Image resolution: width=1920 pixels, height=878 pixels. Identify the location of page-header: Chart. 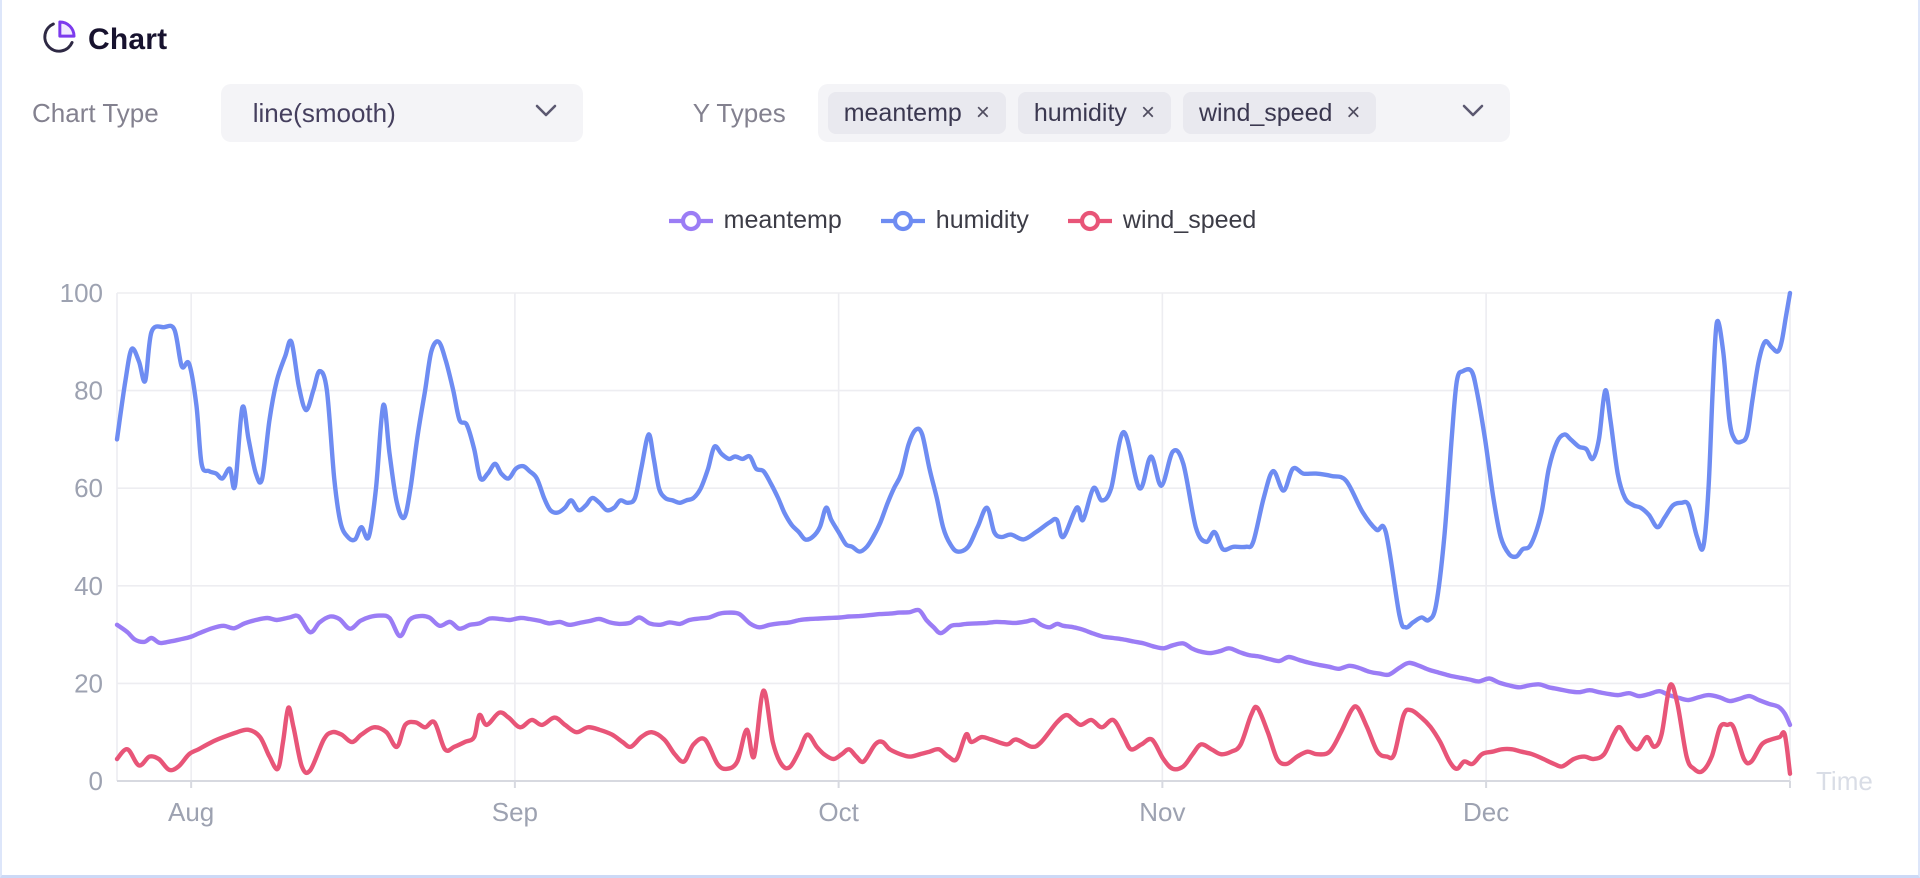
(104, 39).